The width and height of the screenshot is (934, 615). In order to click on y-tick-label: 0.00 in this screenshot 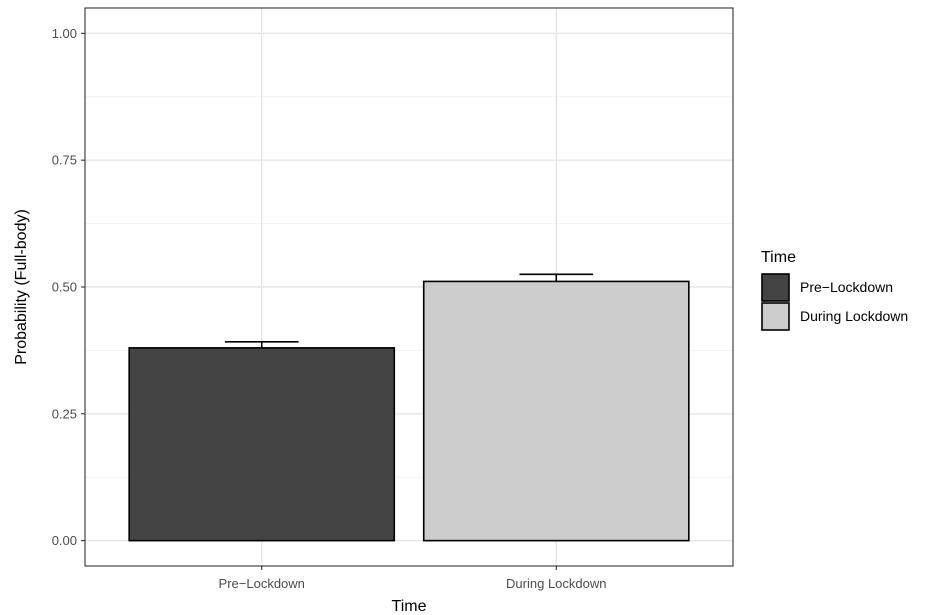, I will do `click(64, 540)`.